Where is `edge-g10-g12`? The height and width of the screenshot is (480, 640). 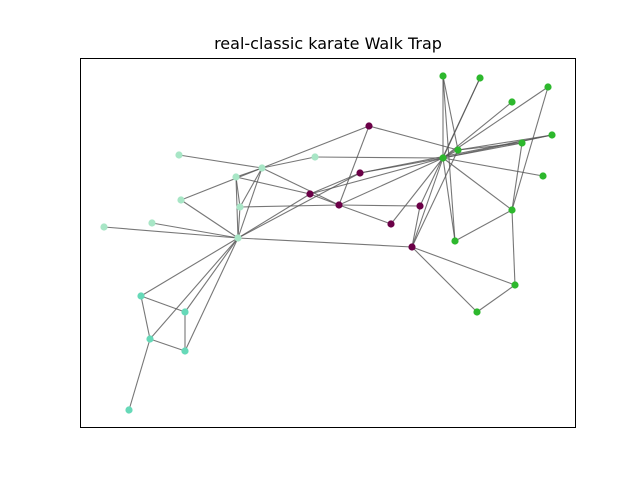 edge-g10-g12 is located at coordinates (513, 247).